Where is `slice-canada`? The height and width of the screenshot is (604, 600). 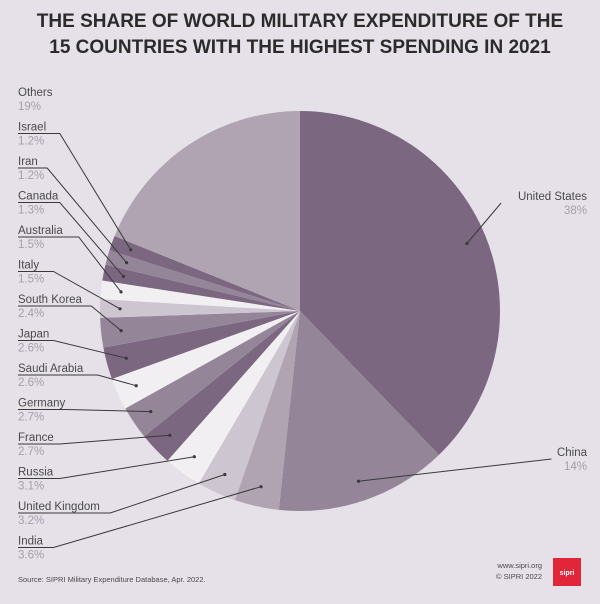 slice-canada is located at coordinates (201, 287).